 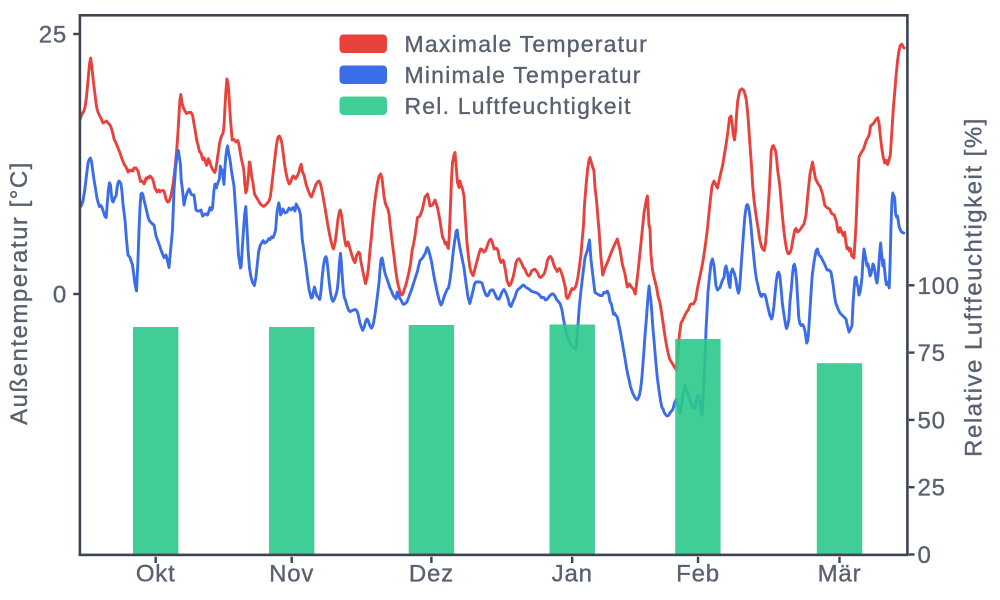 What do you see at coordinates (698, 574) in the screenshot?
I see `svg-text: Feb` at bounding box center [698, 574].